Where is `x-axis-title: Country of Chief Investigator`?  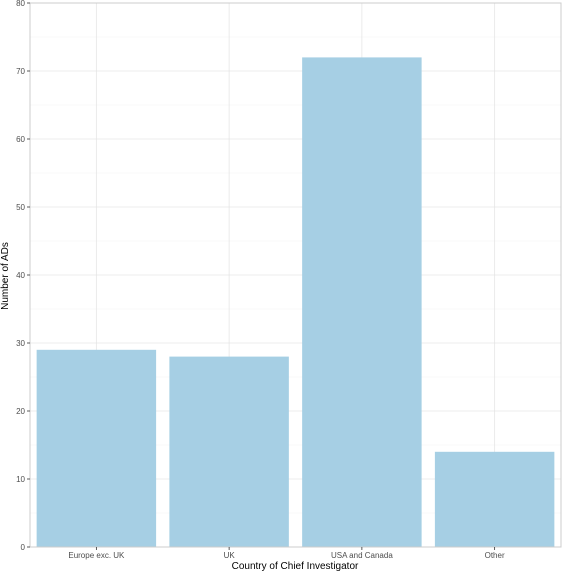
x-axis-title: Country of Chief Investigator is located at coordinates (295, 566).